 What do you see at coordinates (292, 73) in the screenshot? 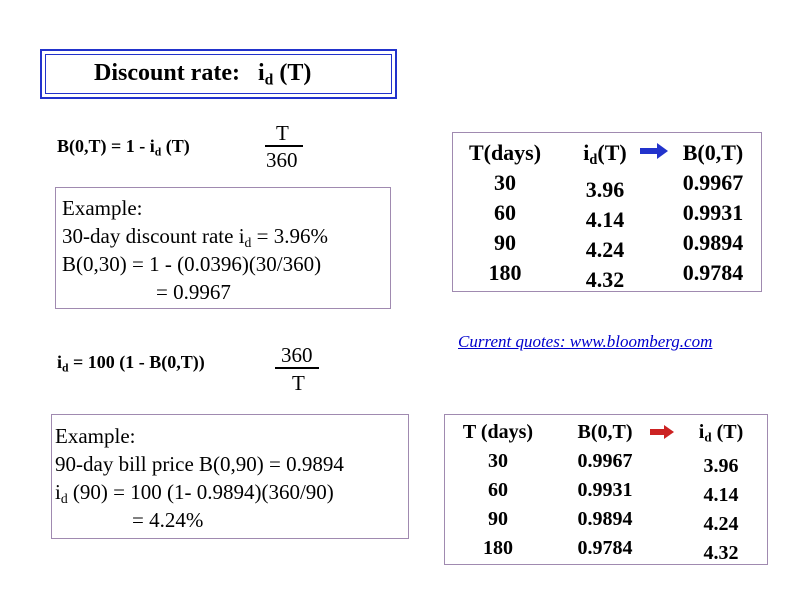
I see `title-arg: (T)` at bounding box center [292, 73].